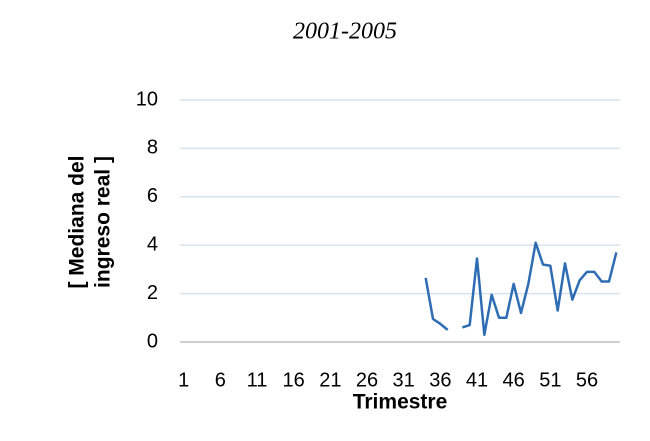 This screenshot has height=441, width=650. I want to click on y-tick-label: 8, so click(152, 148).